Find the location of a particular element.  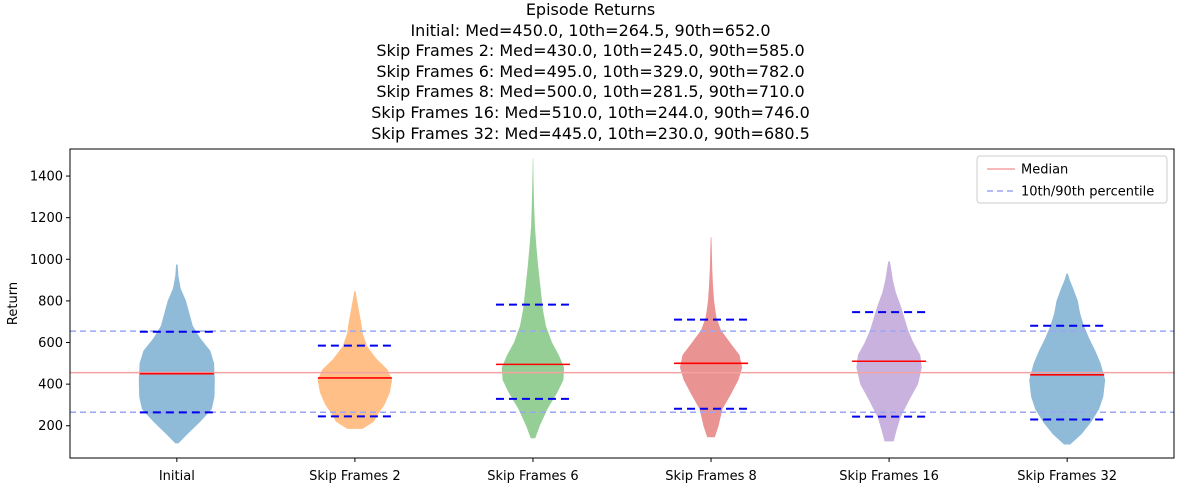

y-tick-label: 1200 is located at coordinates (46, 218).